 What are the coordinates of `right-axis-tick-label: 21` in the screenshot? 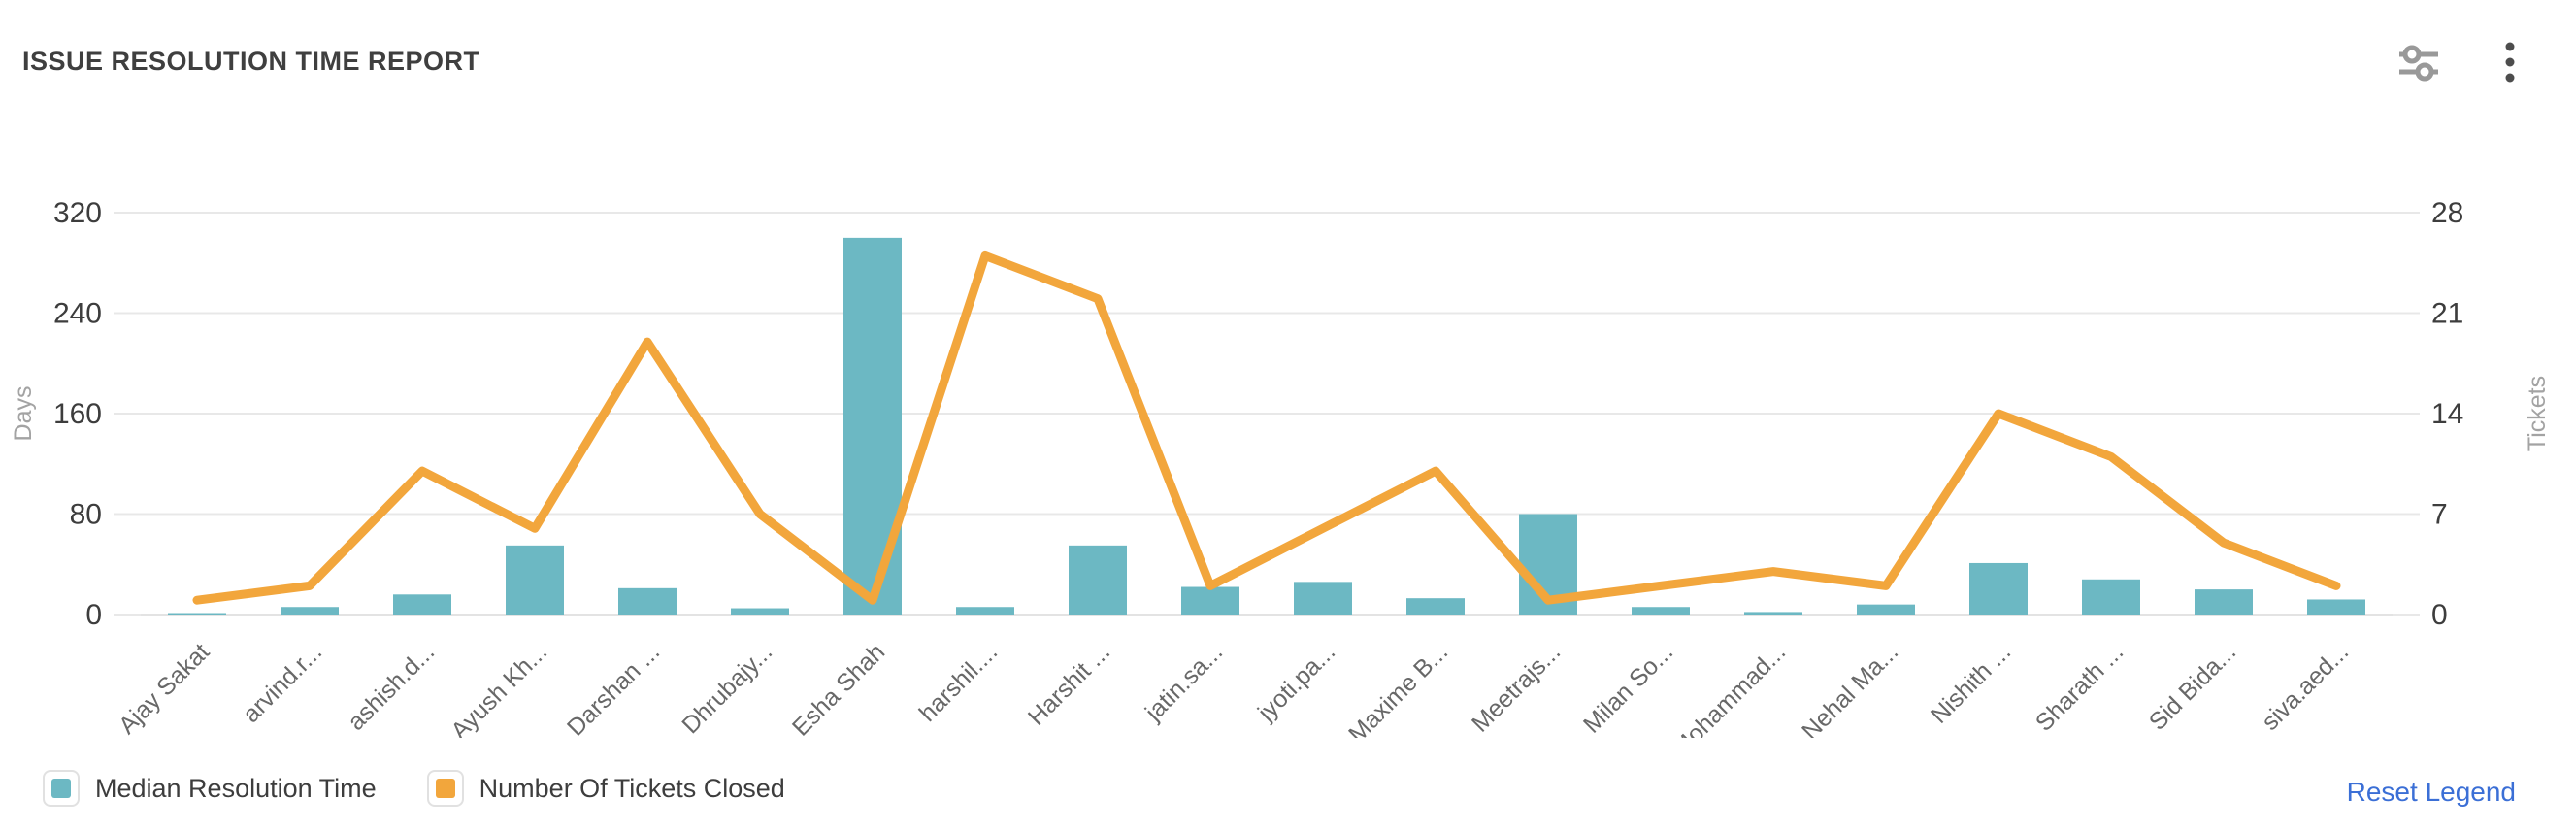 It's located at (2447, 314).